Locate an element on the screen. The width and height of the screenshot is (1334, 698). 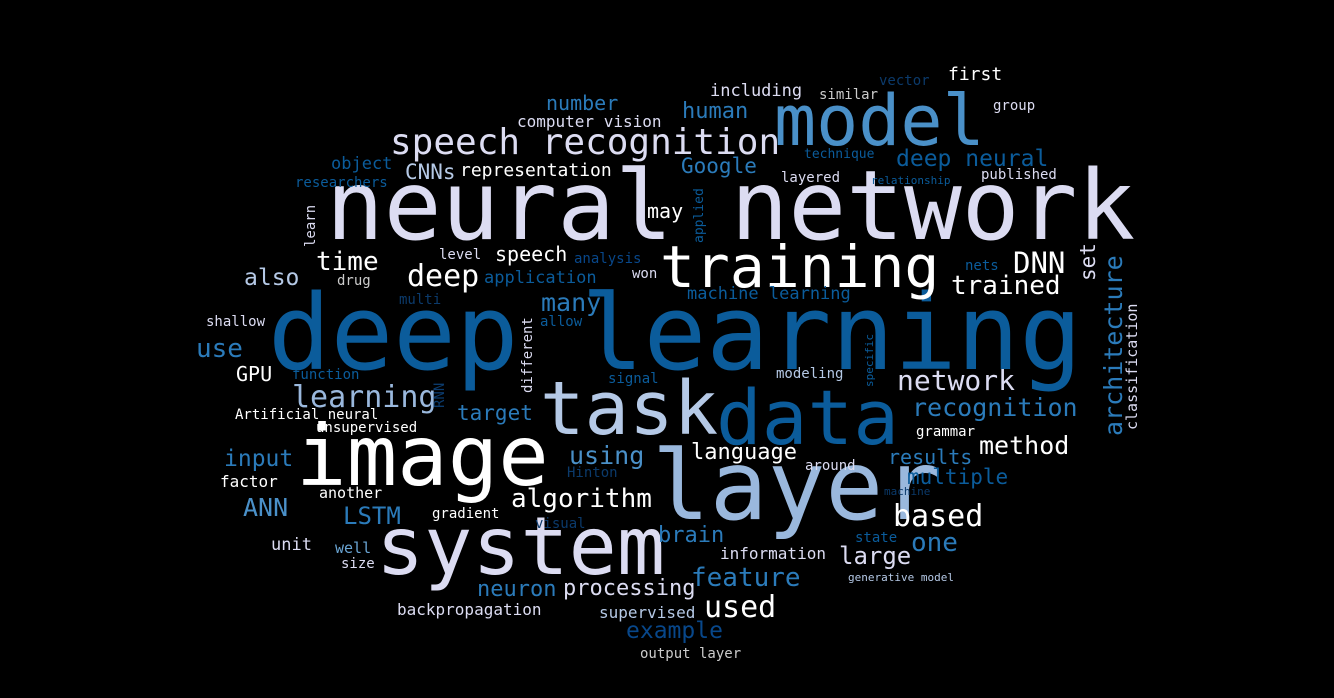
word-model: model is located at coordinates (879, 121).